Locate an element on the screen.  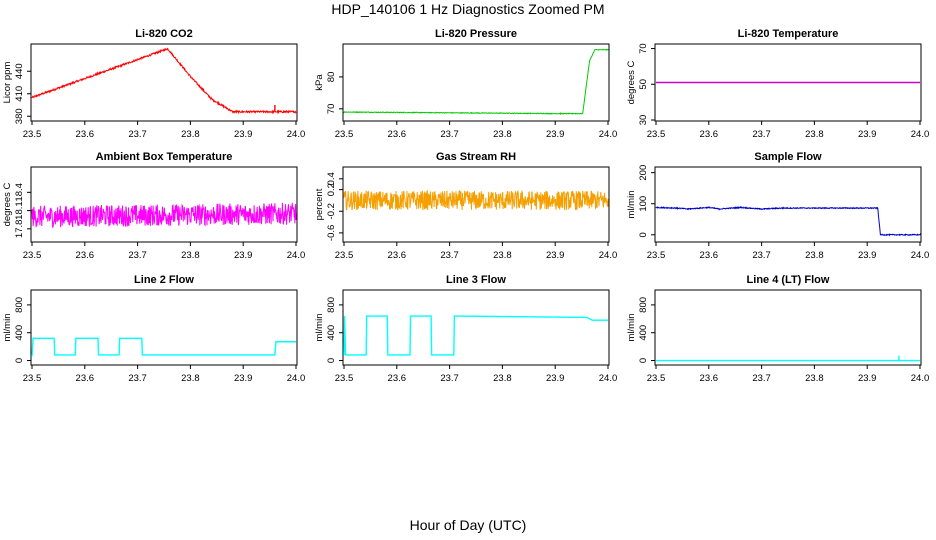
y-tick-label: 0.2 is located at coordinates (331, 189).